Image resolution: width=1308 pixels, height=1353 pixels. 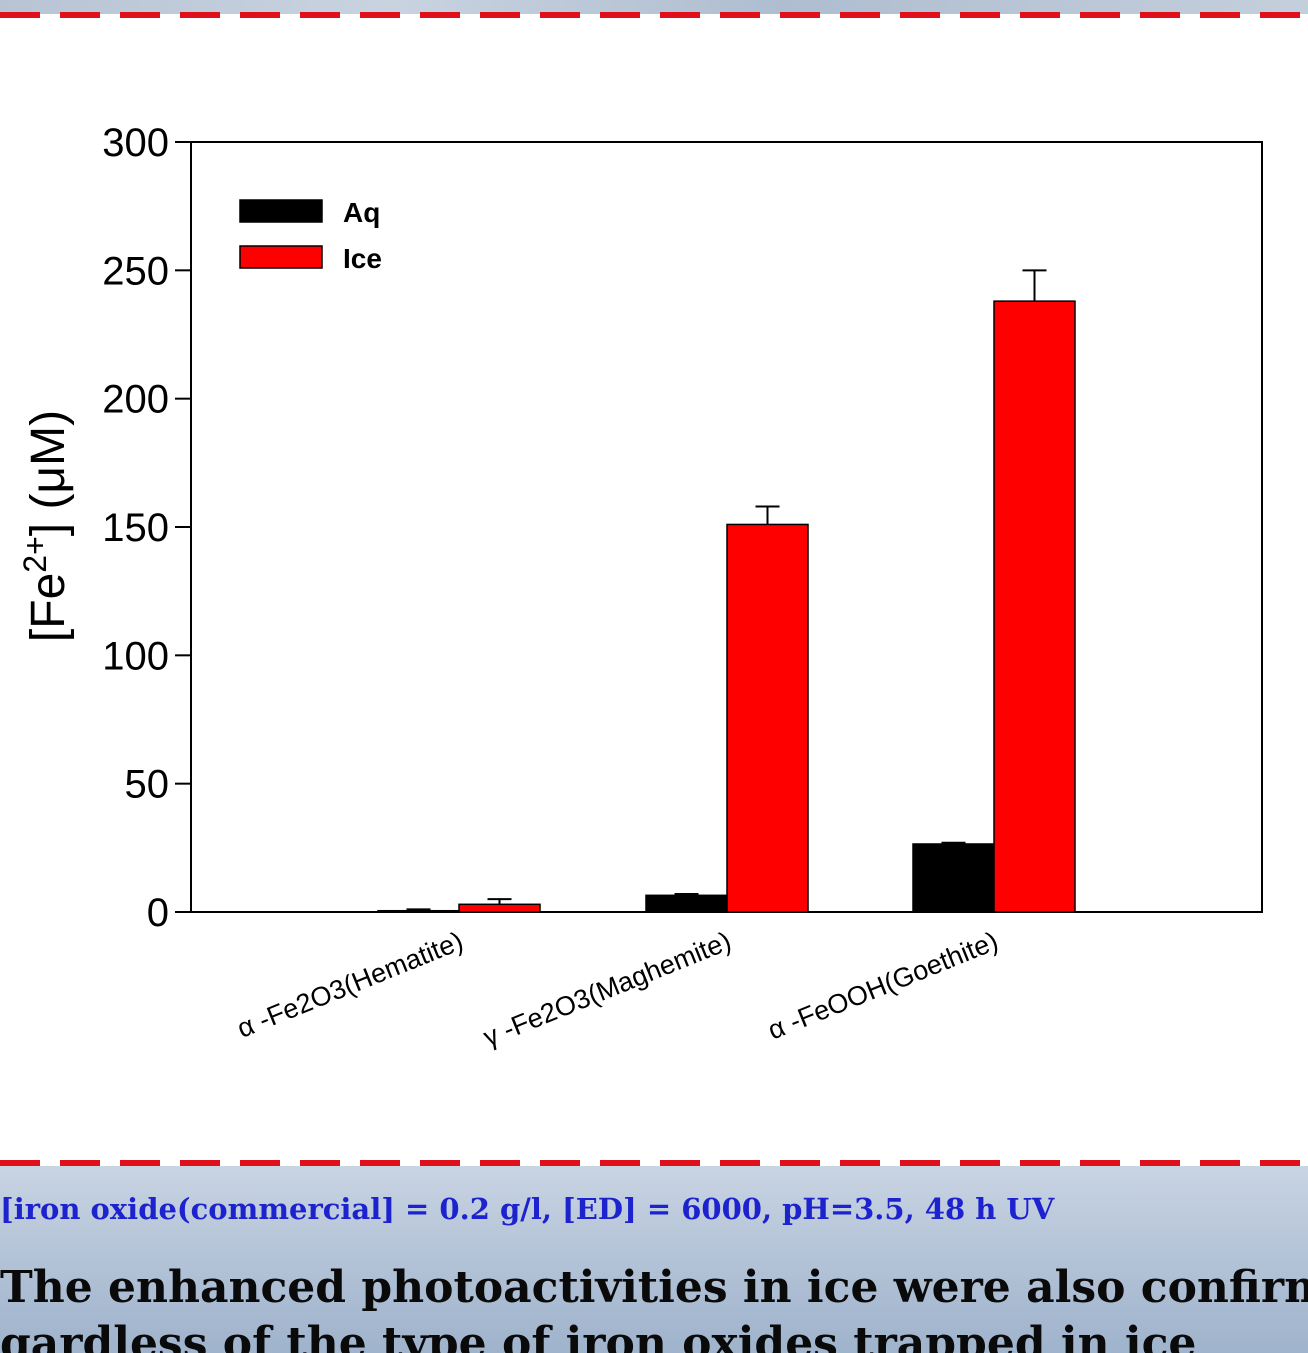 What do you see at coordinates (654, 1163) in the screenshot?
I see `bottom-dashed-divider` at bounding box center [654, 1163].